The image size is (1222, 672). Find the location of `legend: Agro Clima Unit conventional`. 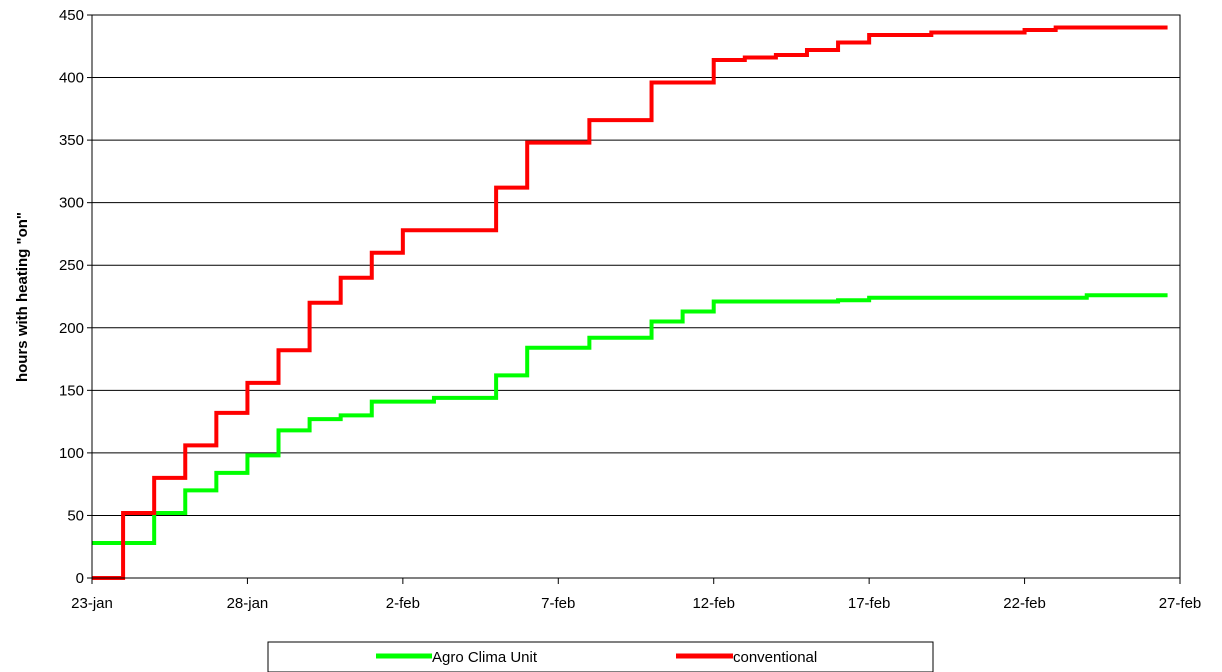

legend: Agro Clima Unit conventional is located at coordinates (600, 656).